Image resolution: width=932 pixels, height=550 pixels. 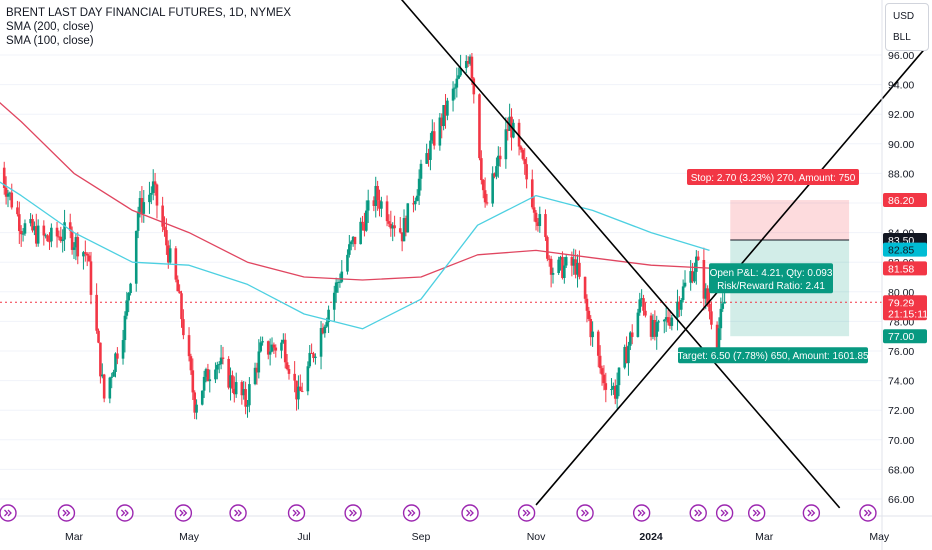 What do you see at coordinates (773, 177) in the screenshot?
I see `stop-label: Stop: 2.70 (3.23%) 270, Amount: 750` at bounding box center [773, 177].